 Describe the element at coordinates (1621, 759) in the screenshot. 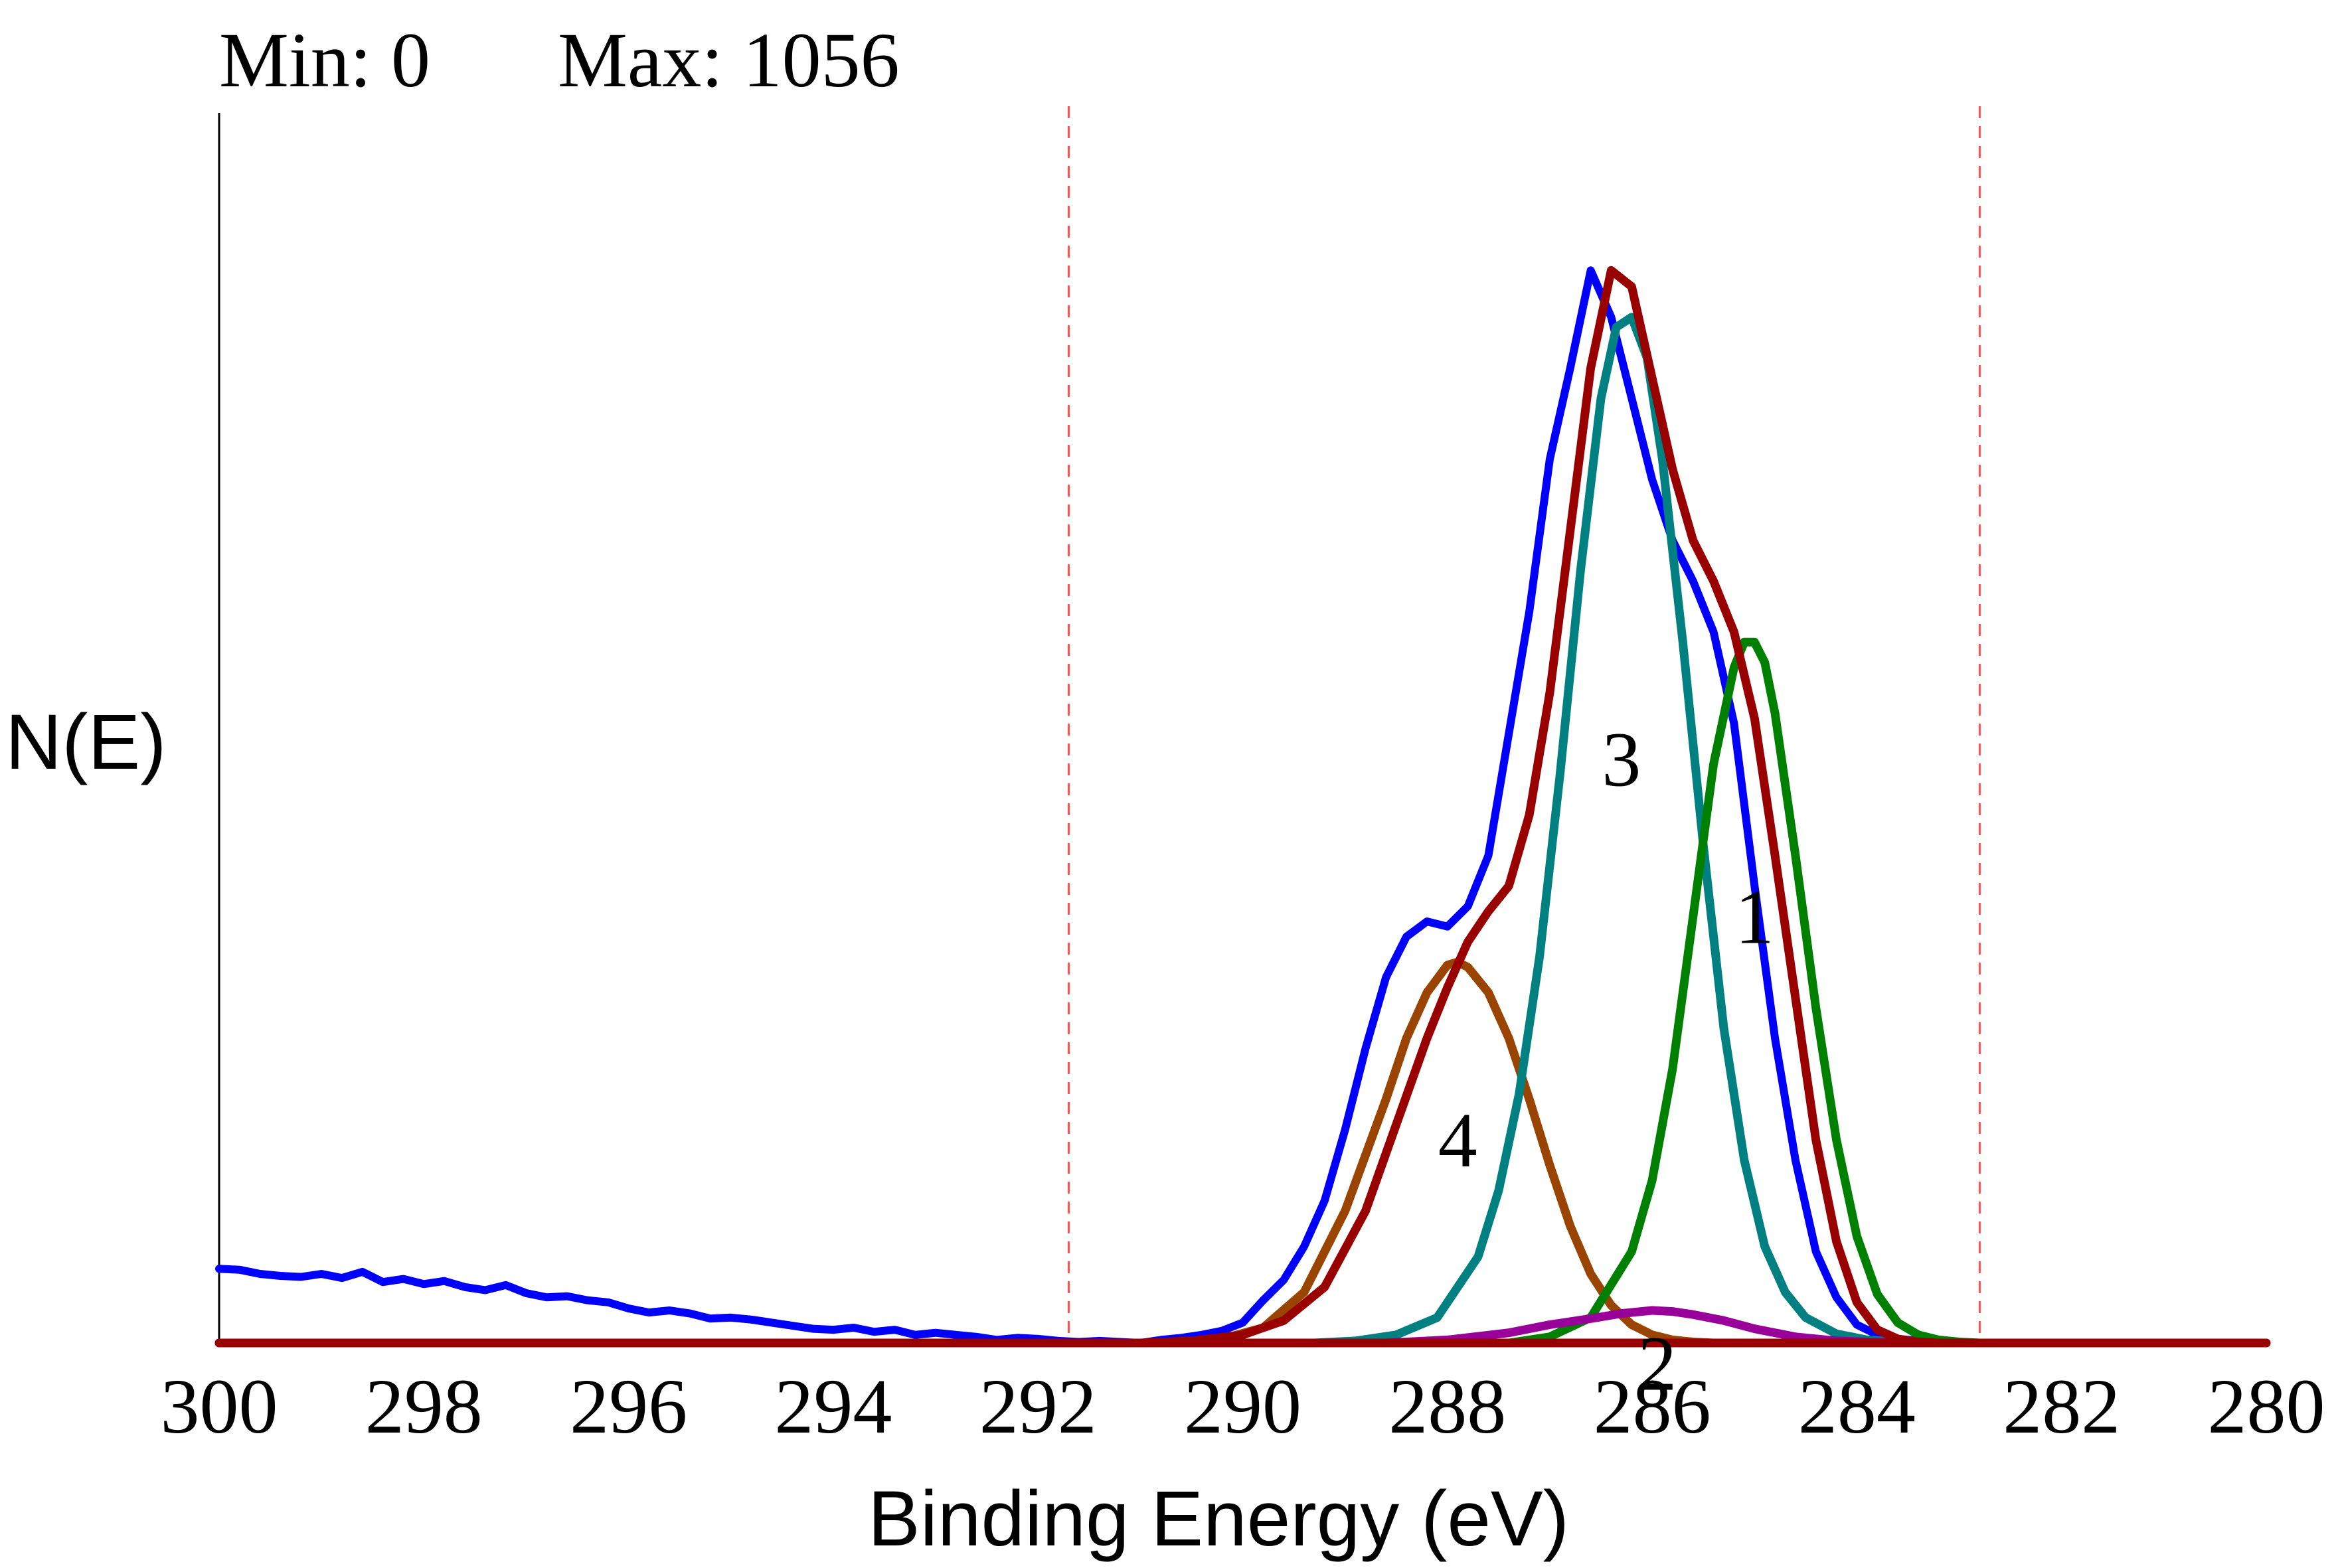

I see `peak-label-3: 3` at that location.